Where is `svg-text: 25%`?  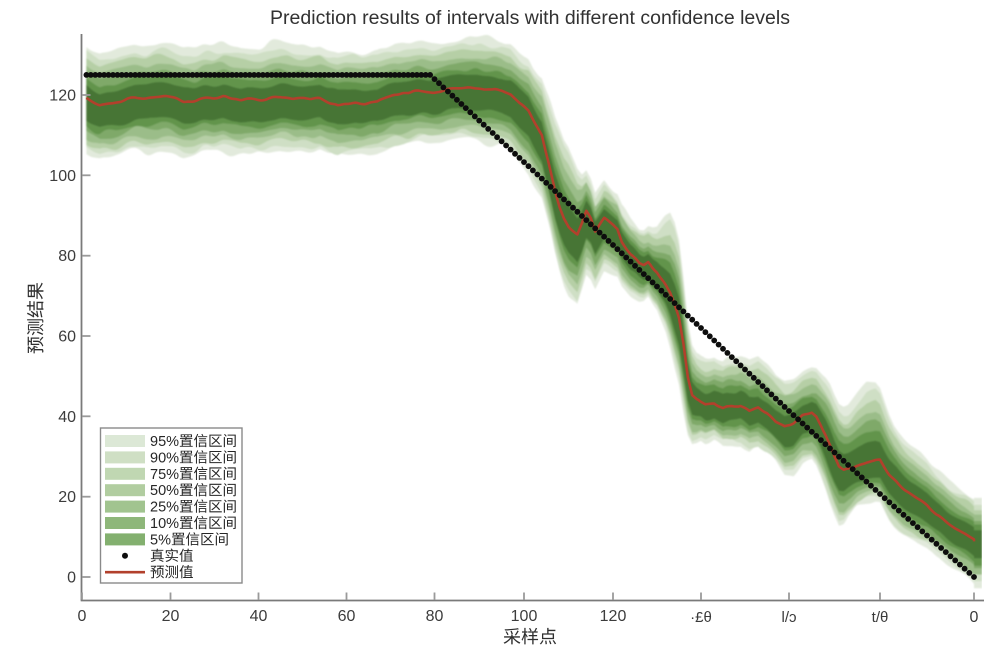 svg-text: 25% is located at coordinates (164, 508).